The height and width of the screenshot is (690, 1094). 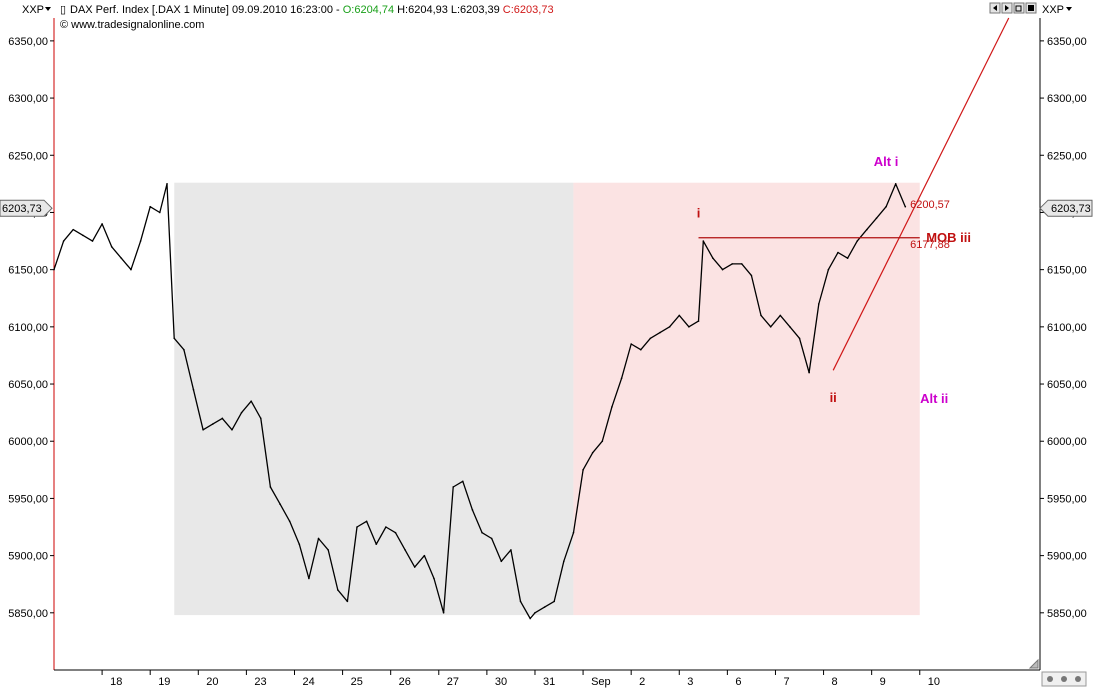 I want to click on x-tick-label: 6, so click(x=738, y=682).